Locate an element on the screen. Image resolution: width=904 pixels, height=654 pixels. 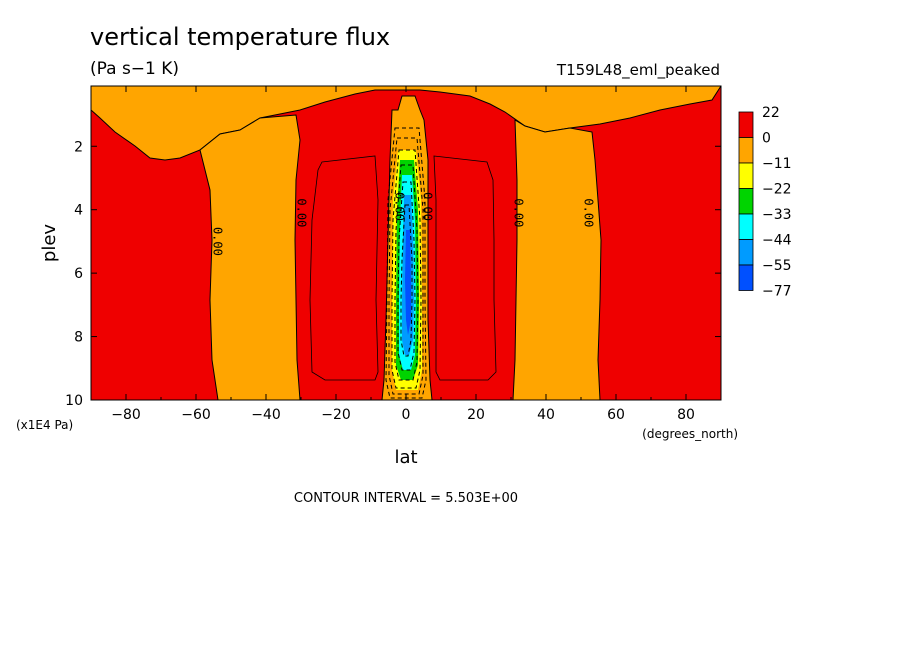
x-axis-label: lat is located at coordinates (405, 457).